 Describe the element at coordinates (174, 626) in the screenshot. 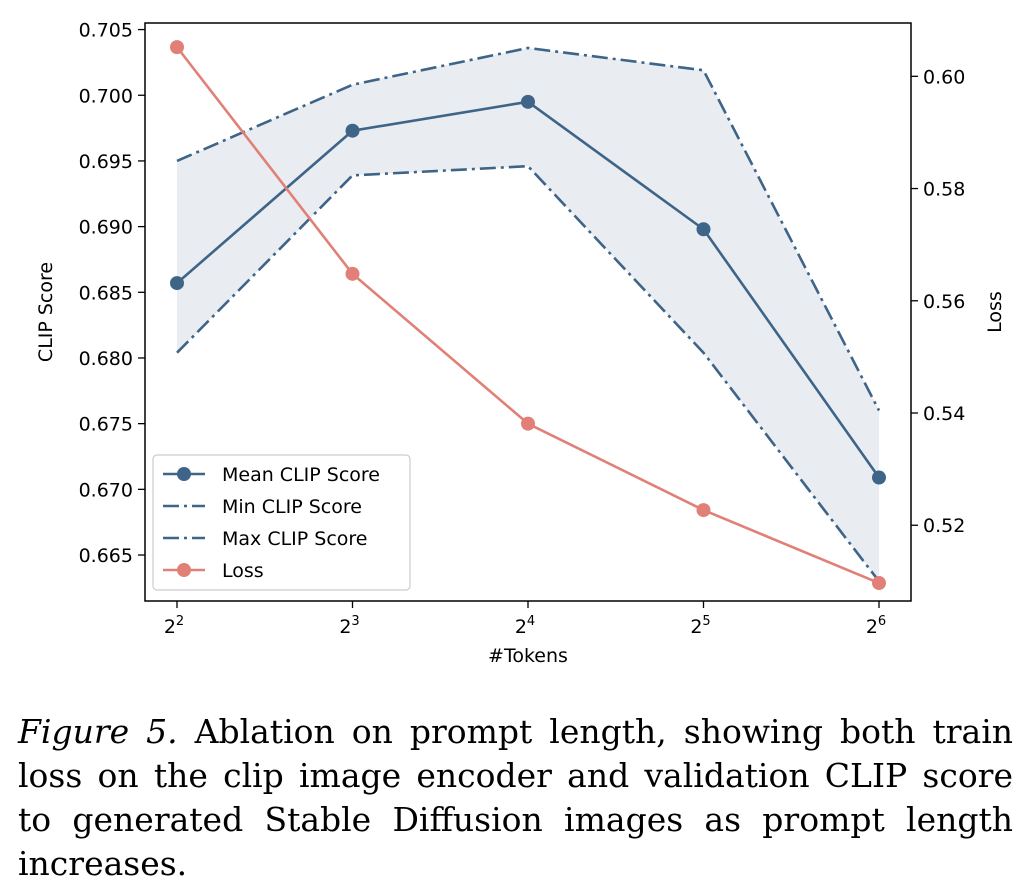

I see `x-tick-label: 22` at that location.